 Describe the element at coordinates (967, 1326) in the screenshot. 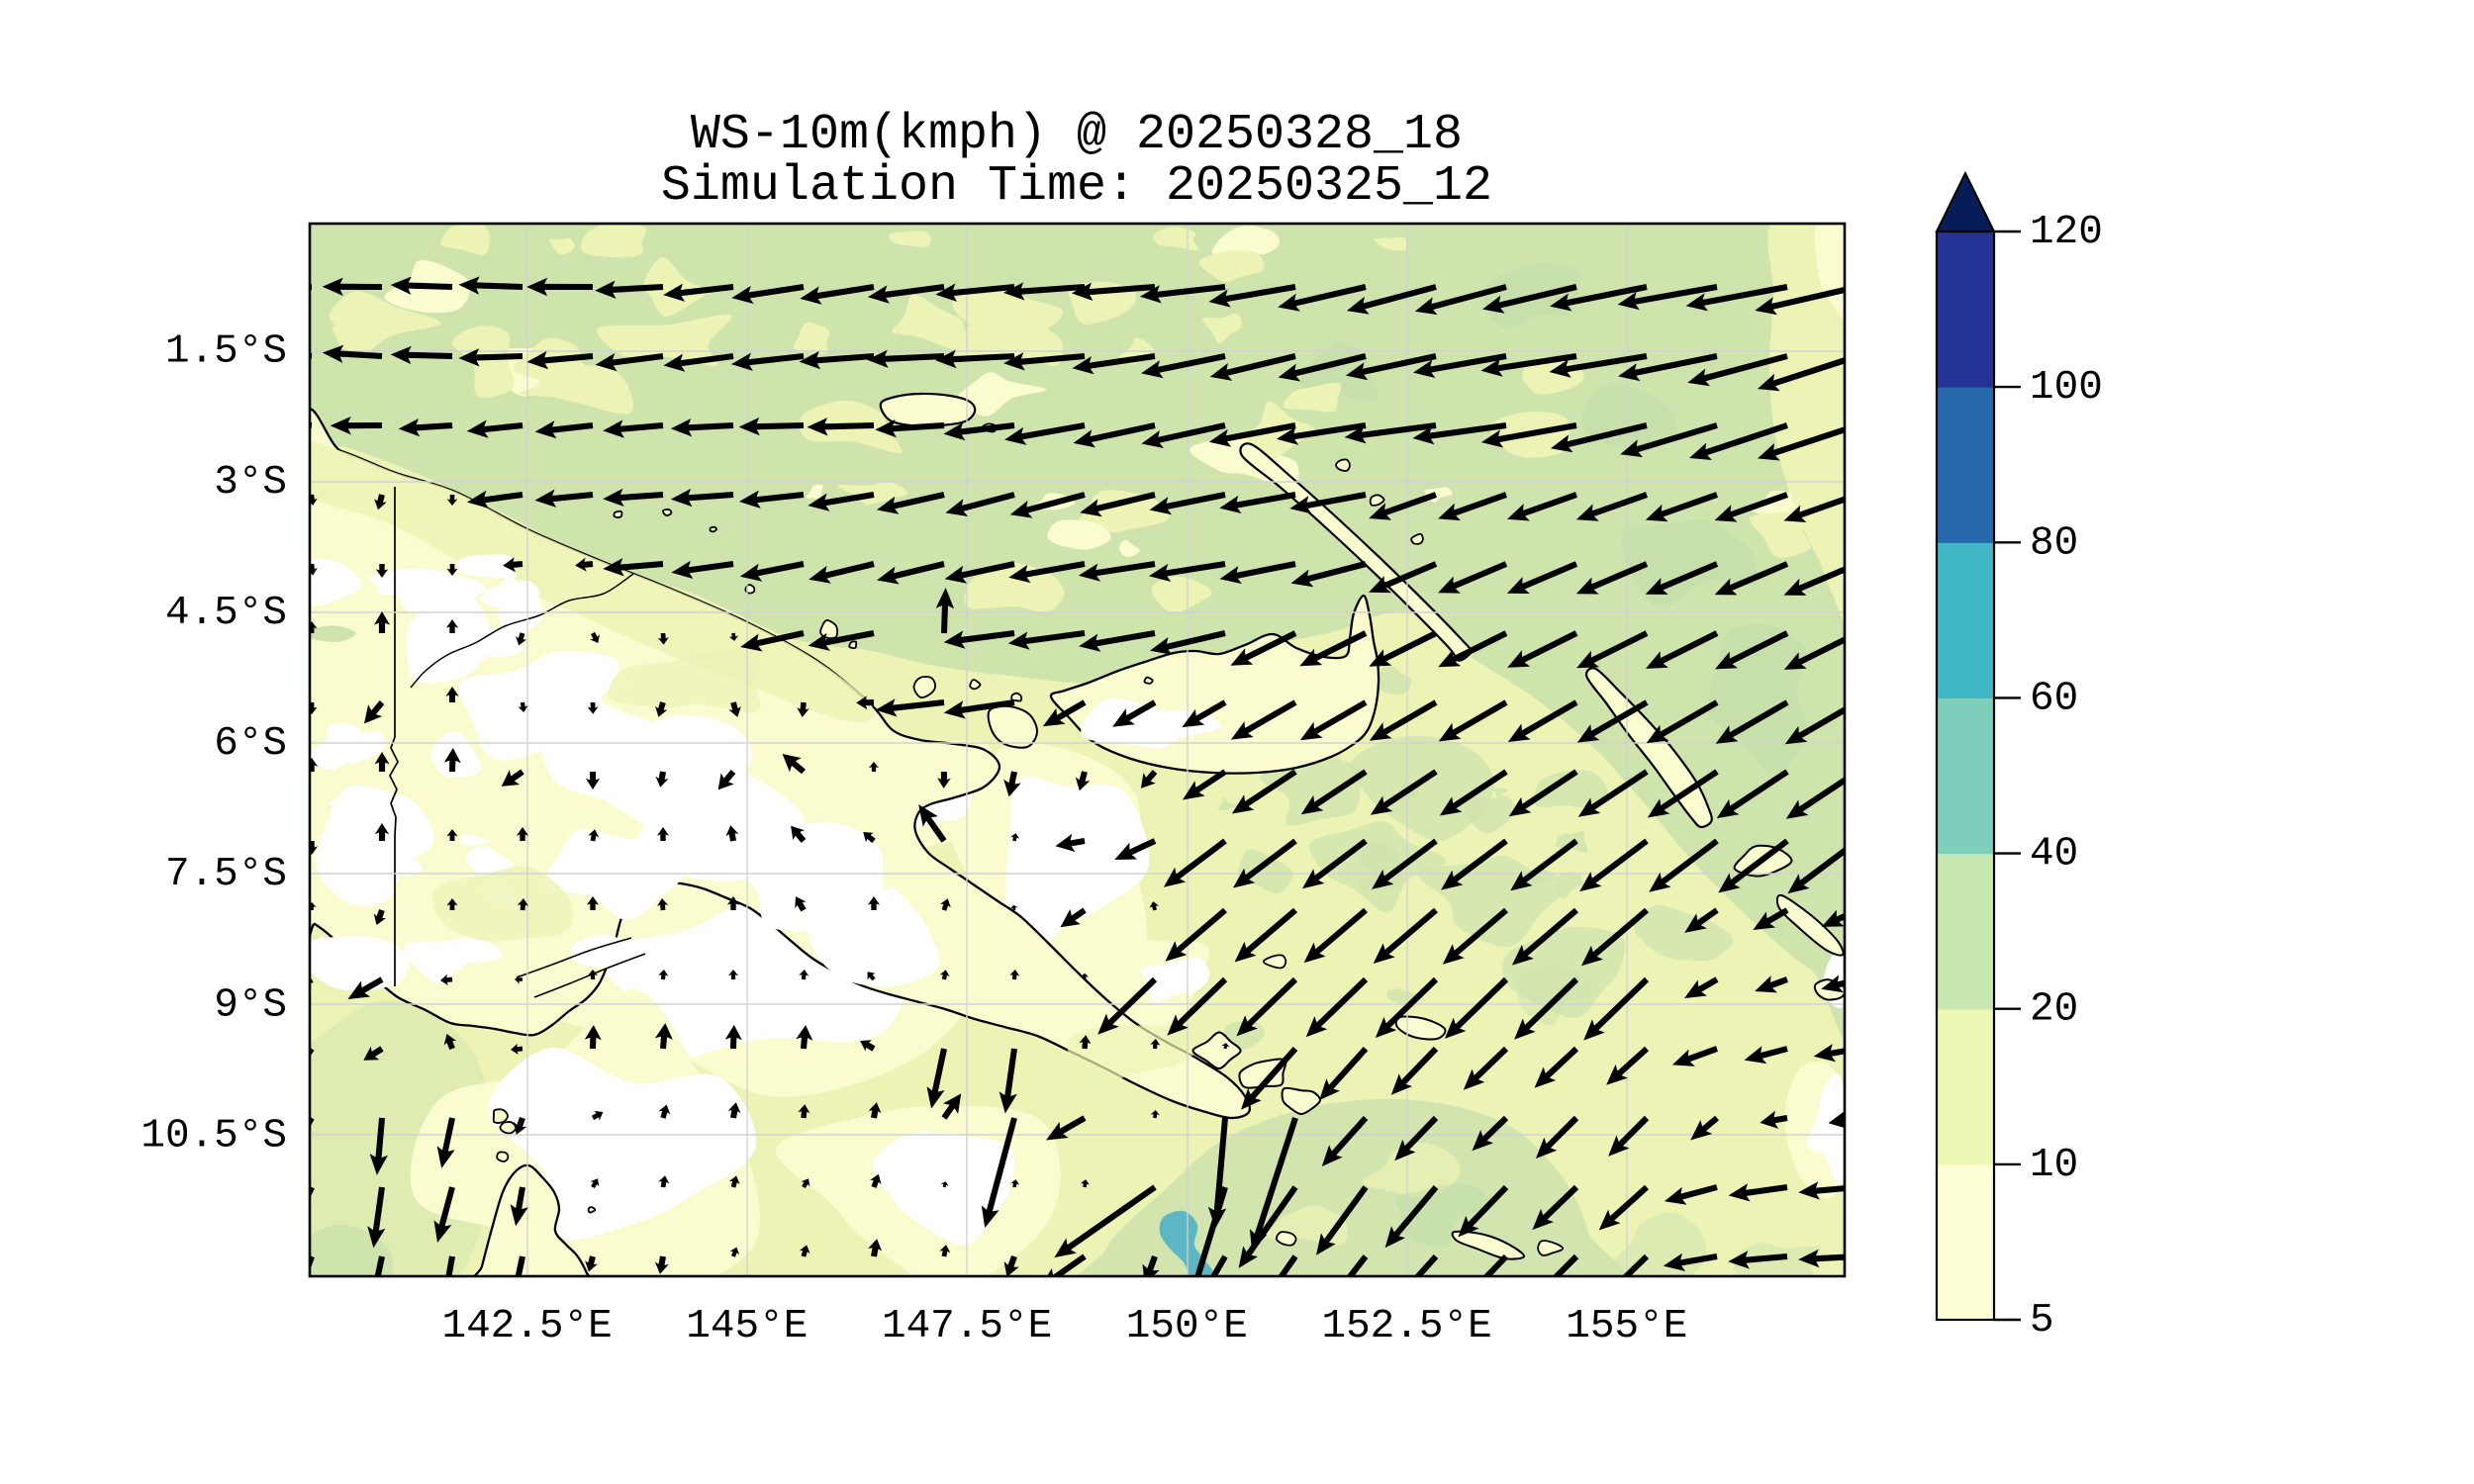

I see `svg-text: 147.5°E` at that location.